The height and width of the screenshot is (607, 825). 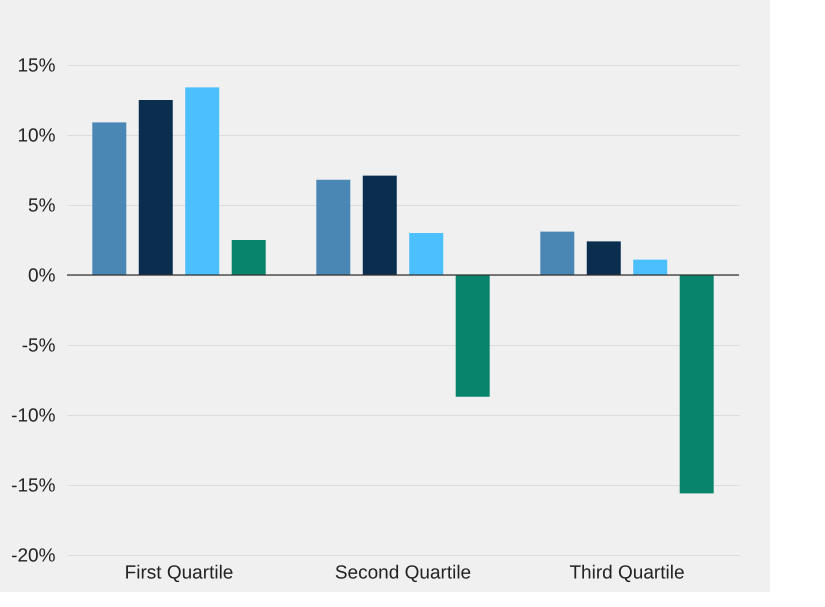 What do you see at coordinates (33, 416) in the screenshot?
I see `y-tick-label: -10%` at bounding box center [33, 416].